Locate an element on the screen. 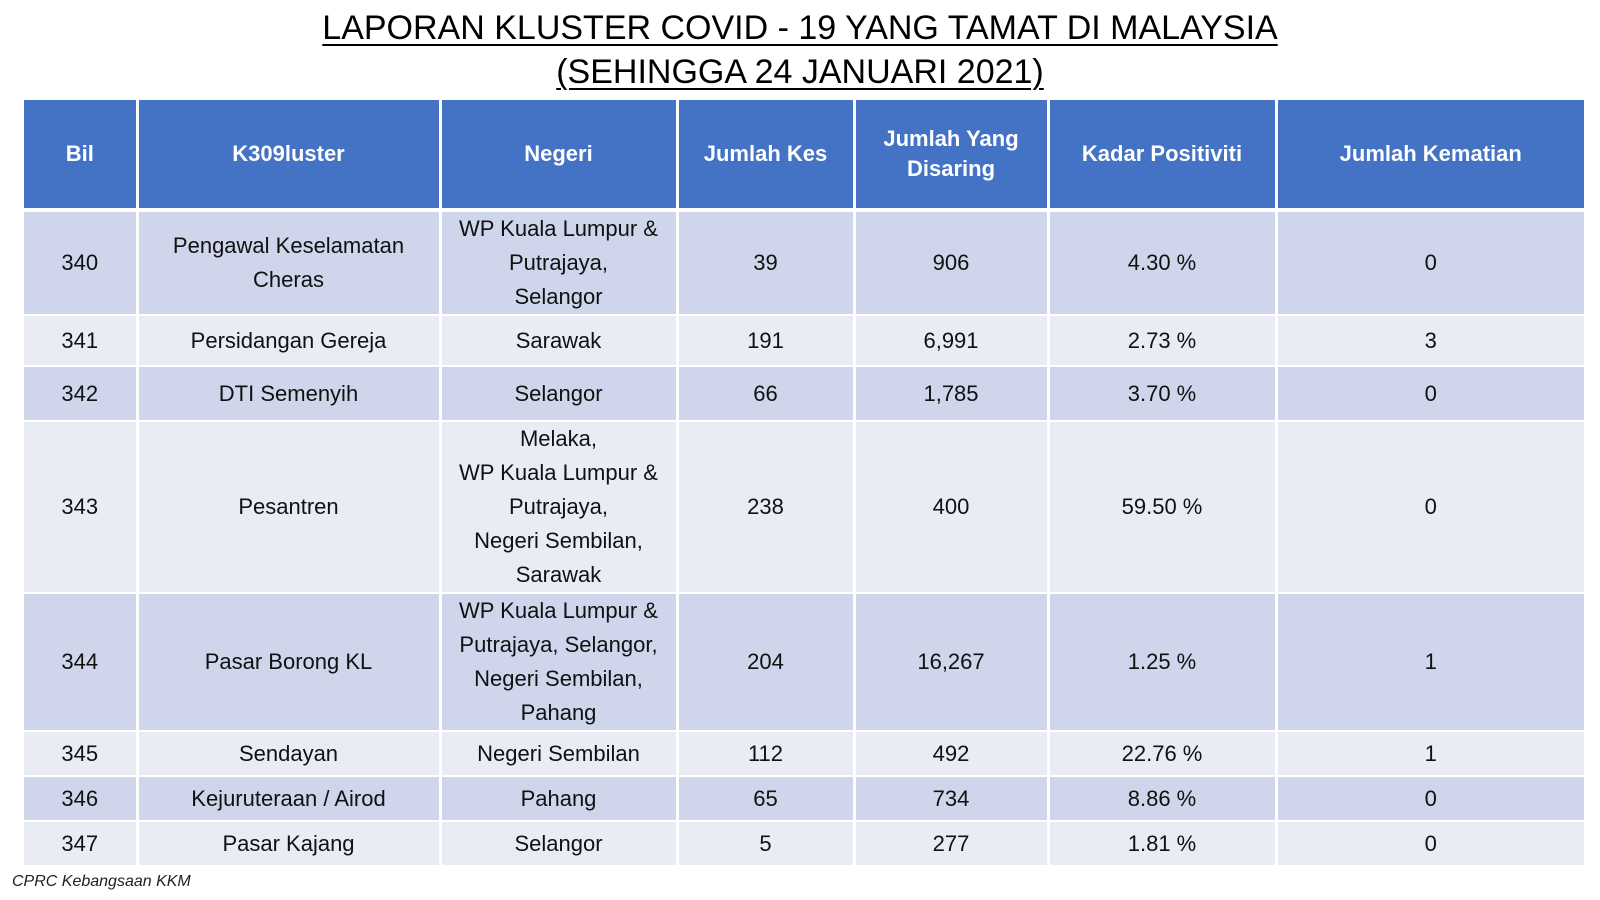  table-row: 347 Pasar Kajang Selangor 5 277 1.81 % 0 is located at coordinates (804, 844).